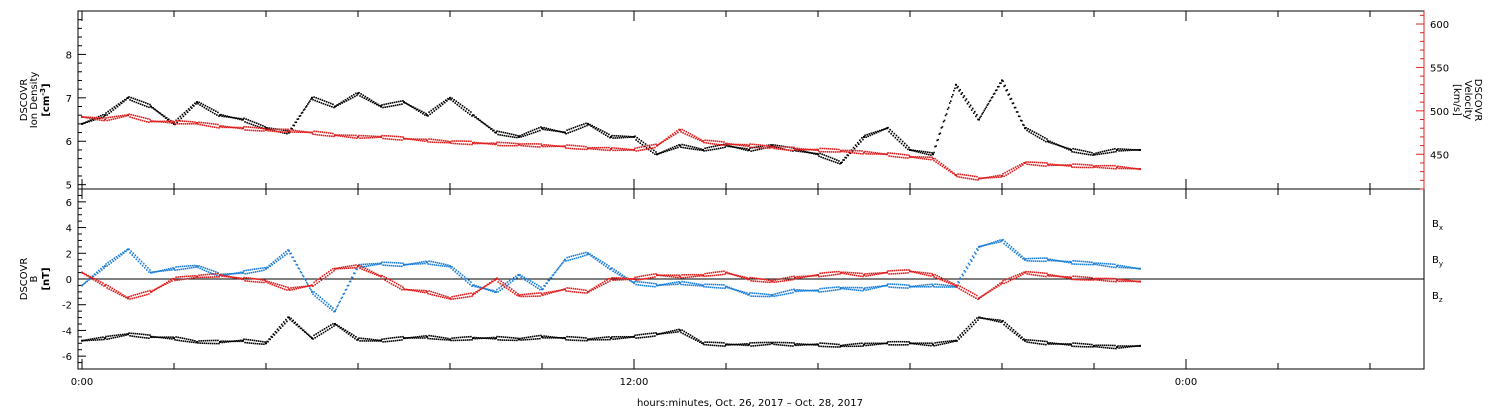 This screenshot has width=1500, height=410. Describe the element at coordinates (1186, 382) in the screenshot. I see `x-tick-label: 0:00` at that location.